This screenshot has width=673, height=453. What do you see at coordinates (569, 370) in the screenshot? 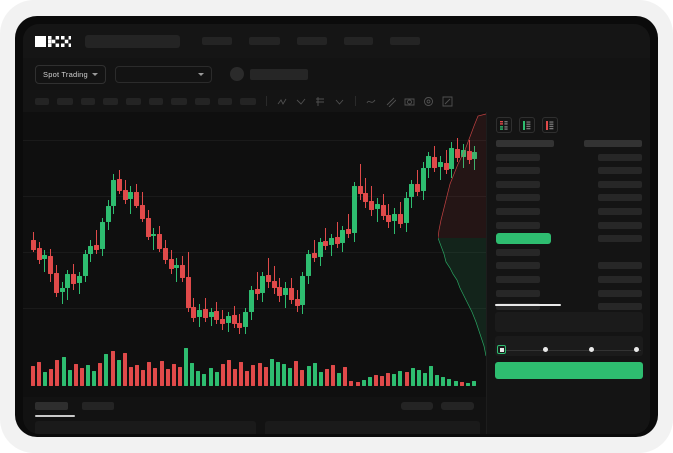
I see `submit-order-button` at bounding box center [569, 370].